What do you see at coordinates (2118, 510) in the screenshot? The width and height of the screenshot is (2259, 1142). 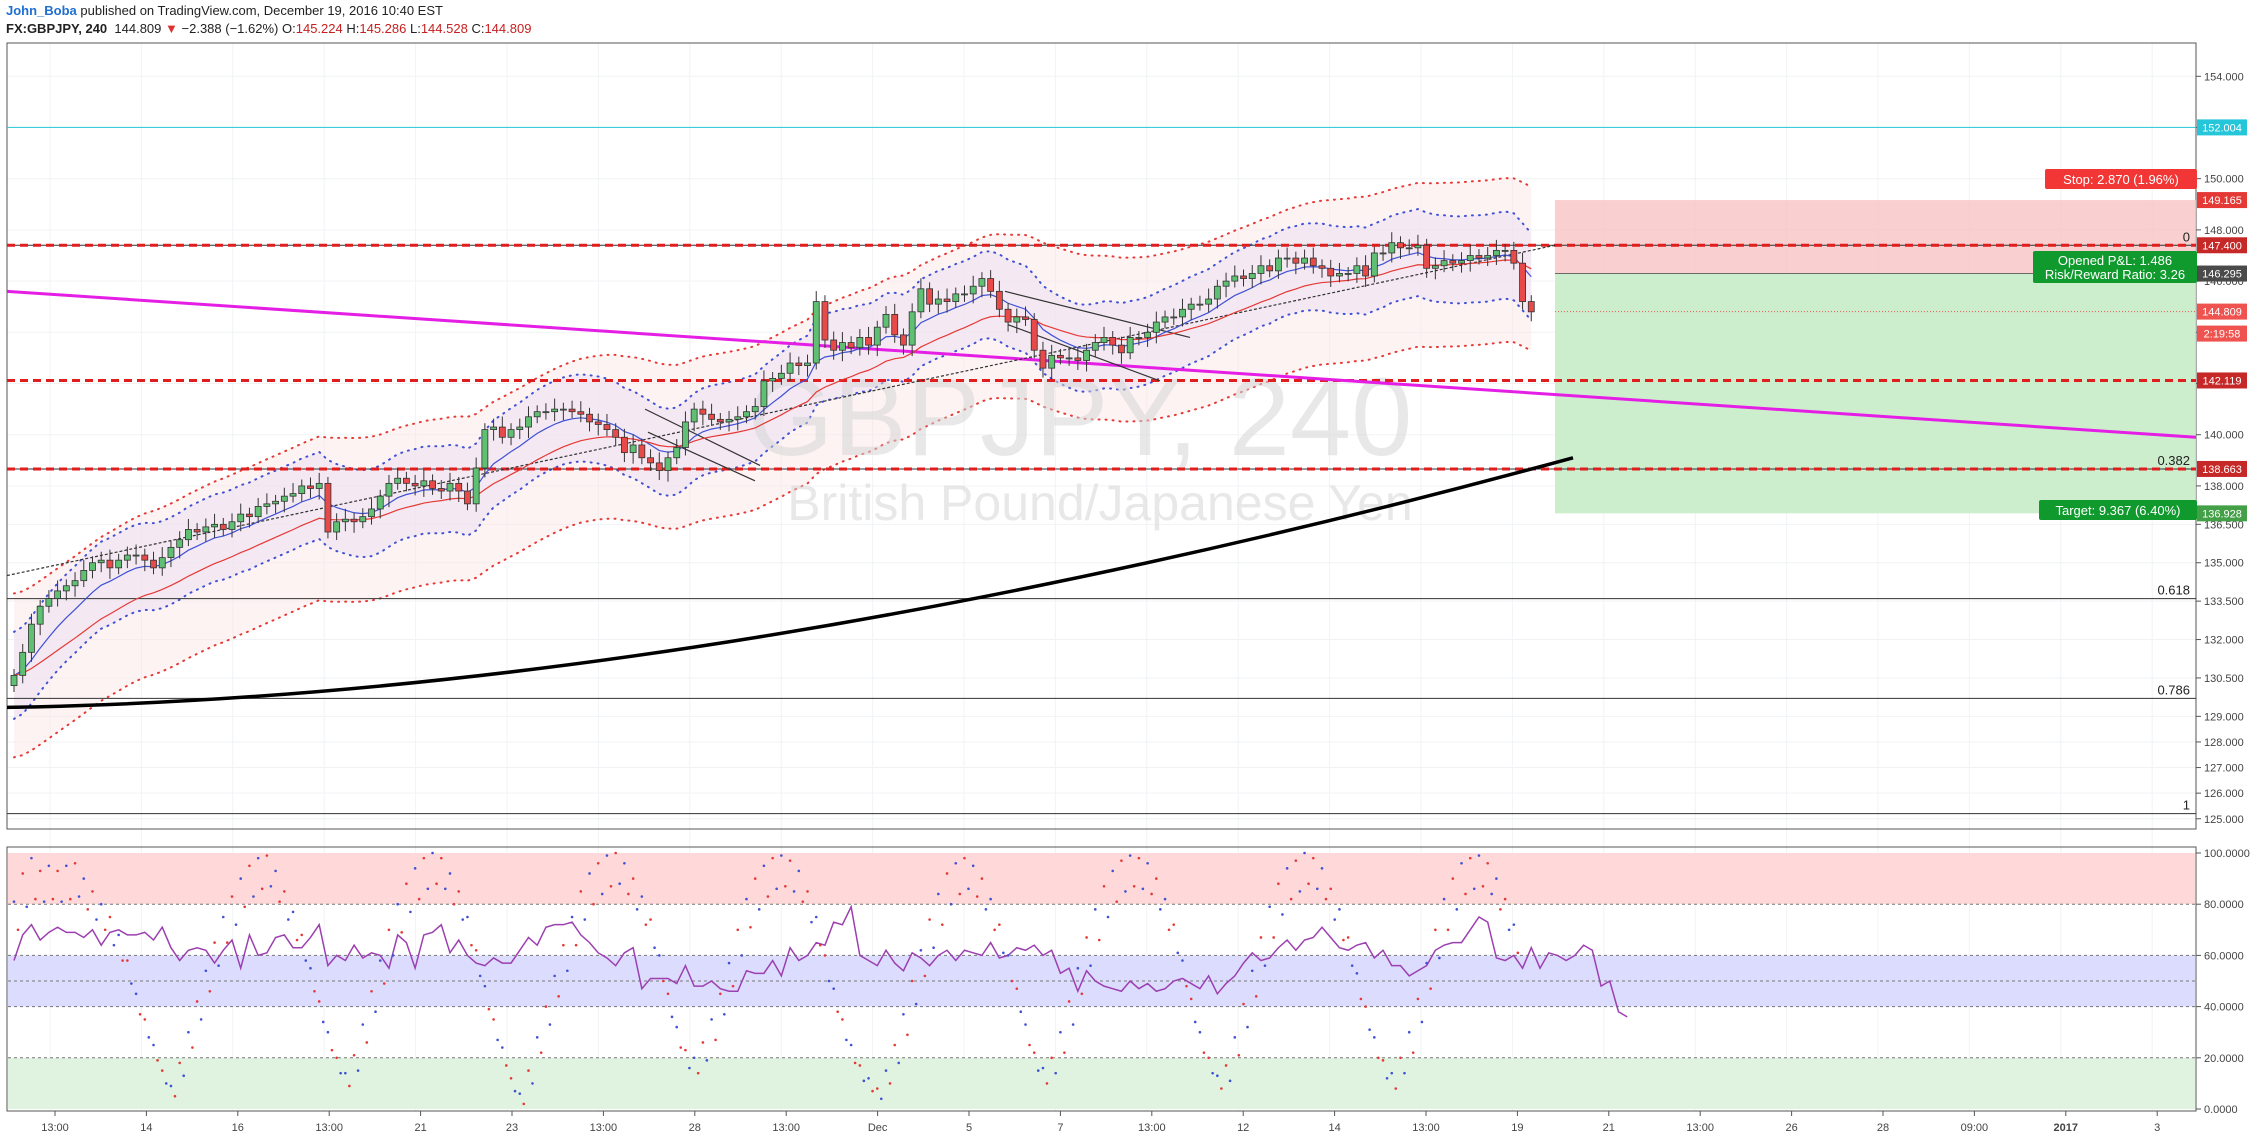 I see `target-label: Target: 9.367 (6.40%)` at bounding box center [2118, 510].